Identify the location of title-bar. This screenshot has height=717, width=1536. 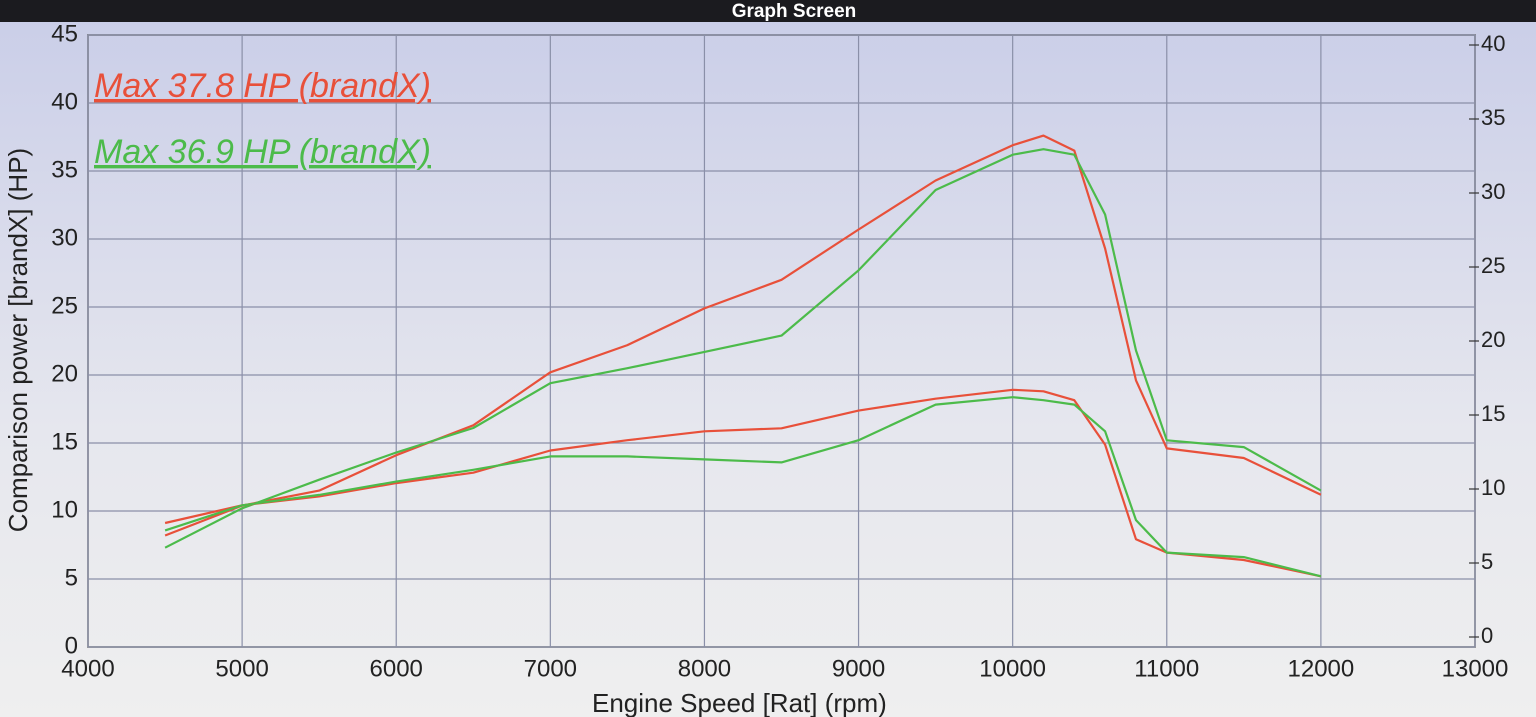
(768, 11).